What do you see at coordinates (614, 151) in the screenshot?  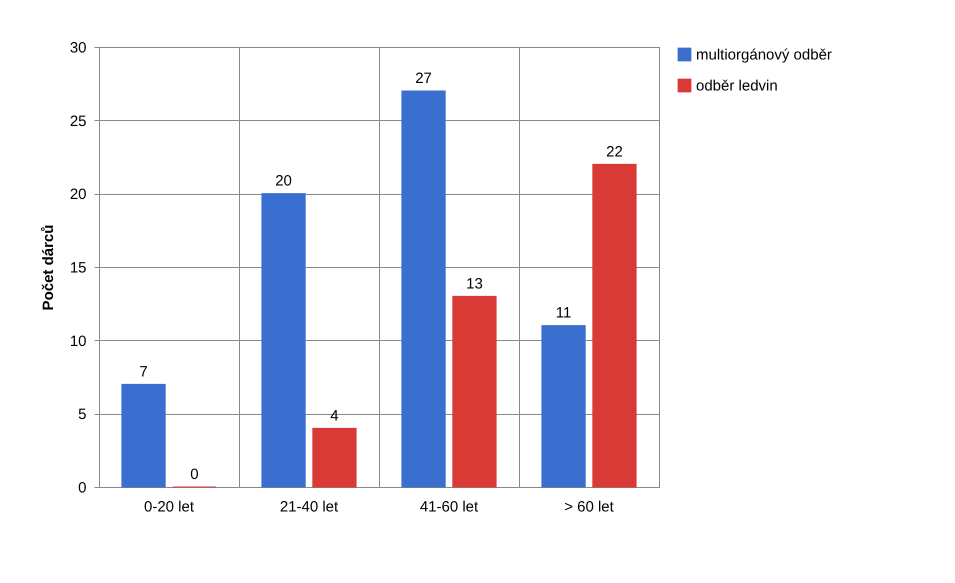 I see `data-label: 22` at bounding box center [614, 151].